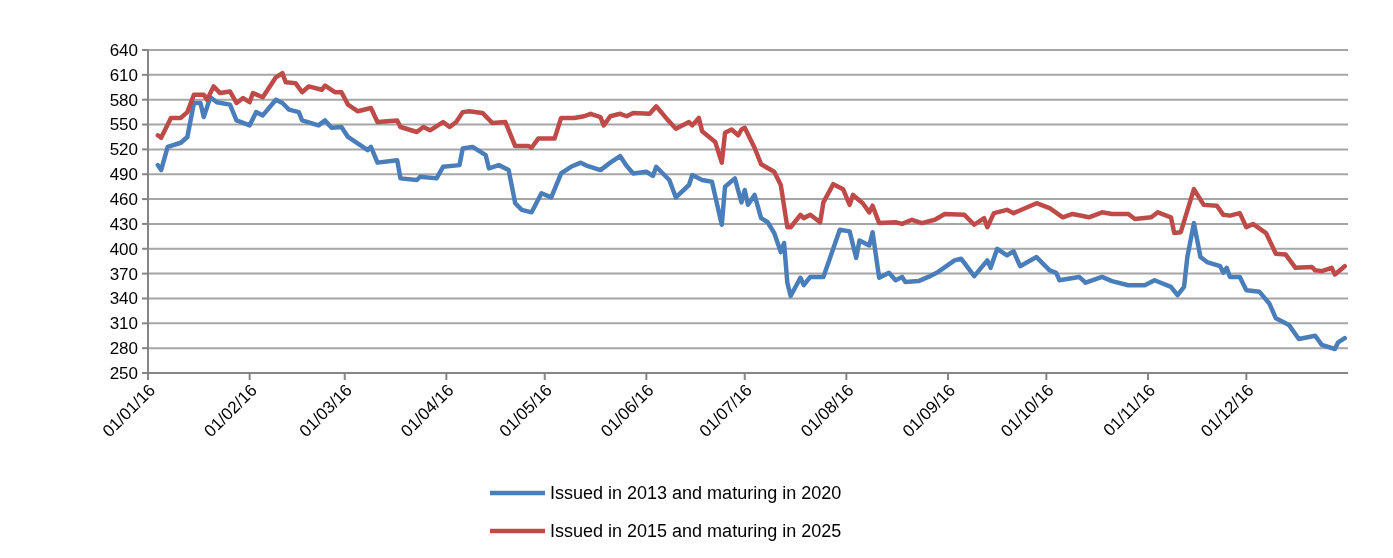  What do you see at coordinates (123, 100) in the screenshot?
I see `y-tick-label: 580` at bounding box center [123, 100].